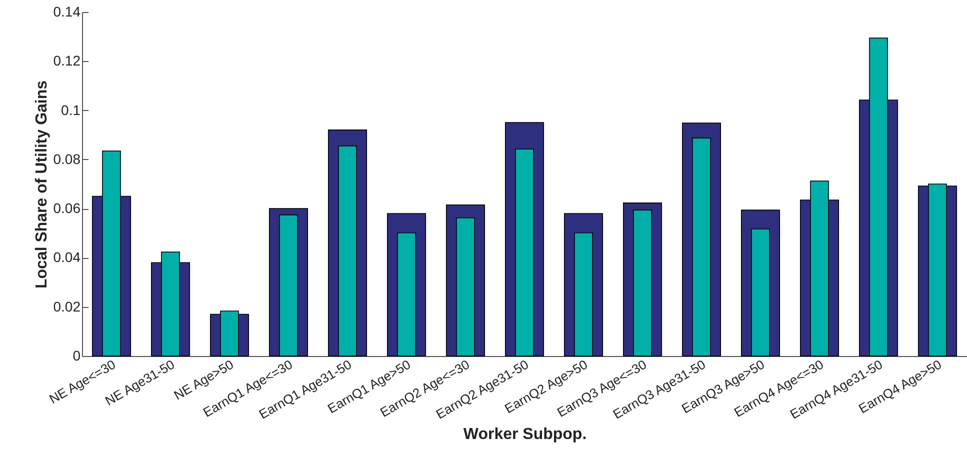  I want to click on y-tick-label: 0, so click(76, 356).